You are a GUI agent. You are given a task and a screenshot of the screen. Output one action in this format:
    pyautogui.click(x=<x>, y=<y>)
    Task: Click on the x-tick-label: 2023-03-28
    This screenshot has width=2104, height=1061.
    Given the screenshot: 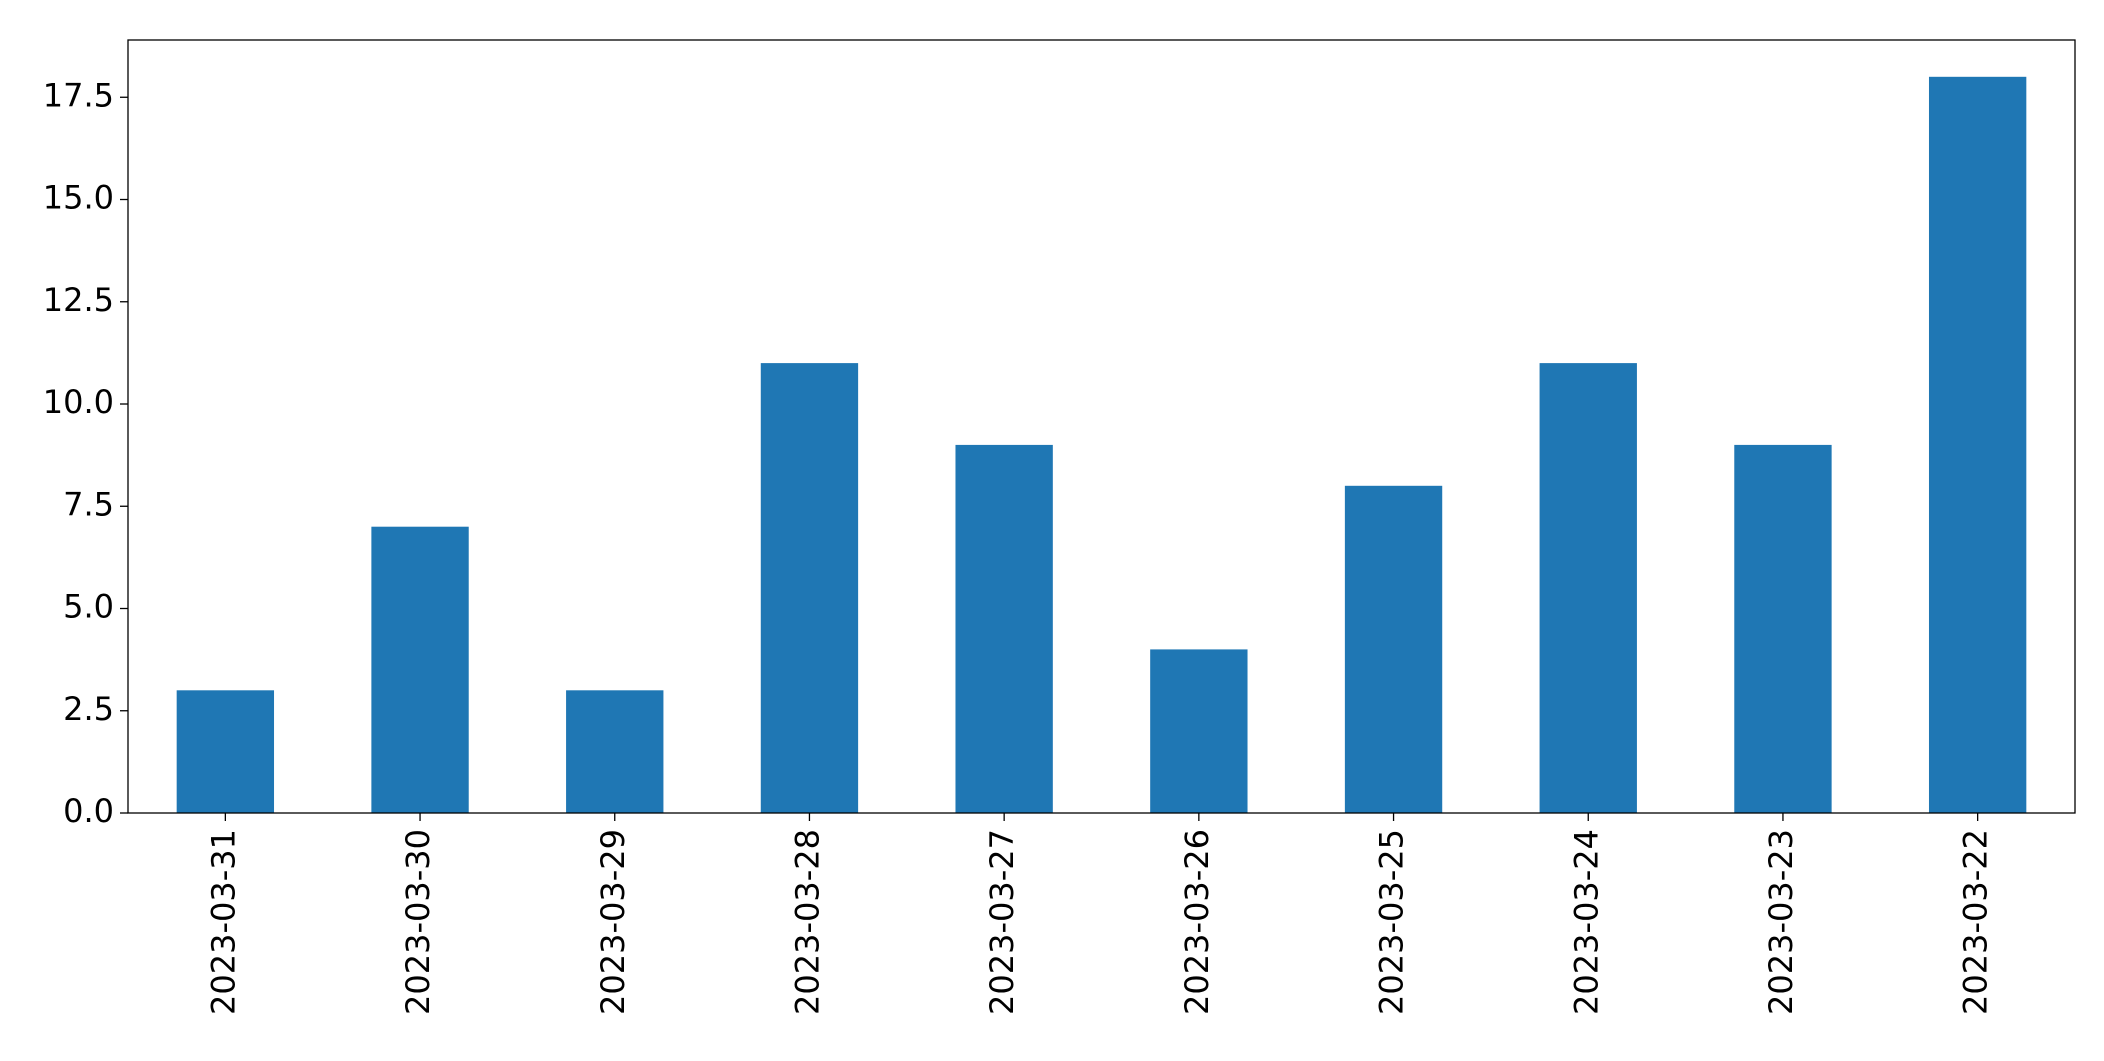 What is the action you would take?
    pyautogui.click(x=807, y=922)
    